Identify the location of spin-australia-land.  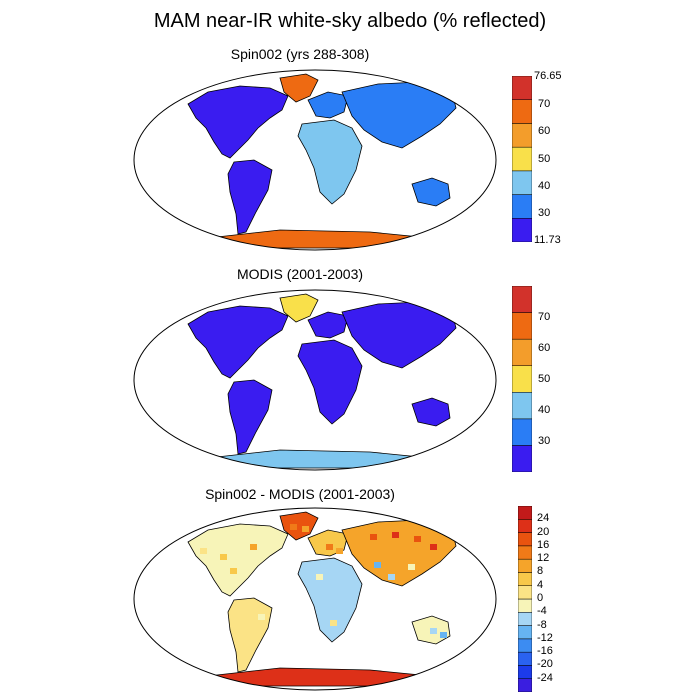
(431, 192).